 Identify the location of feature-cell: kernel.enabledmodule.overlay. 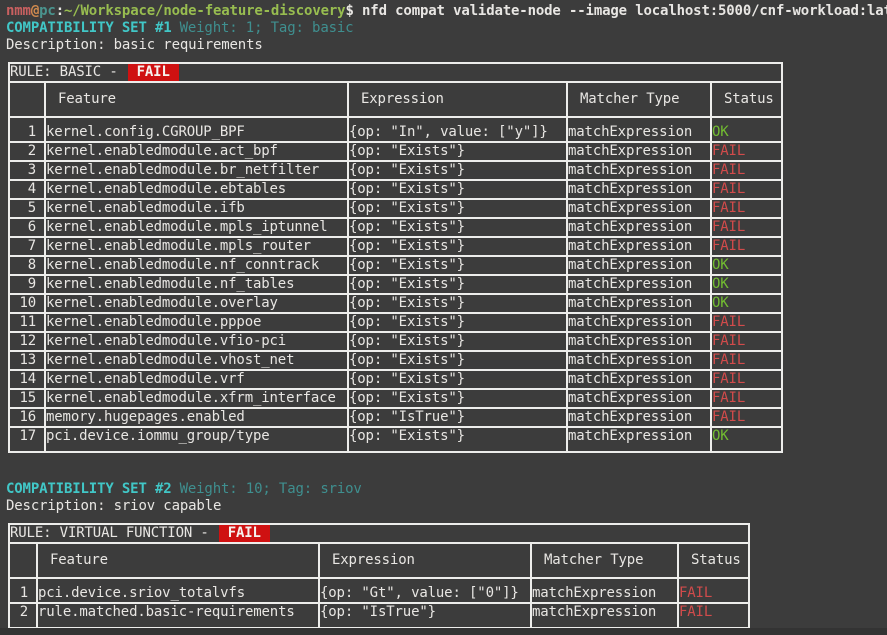
(196, 303).